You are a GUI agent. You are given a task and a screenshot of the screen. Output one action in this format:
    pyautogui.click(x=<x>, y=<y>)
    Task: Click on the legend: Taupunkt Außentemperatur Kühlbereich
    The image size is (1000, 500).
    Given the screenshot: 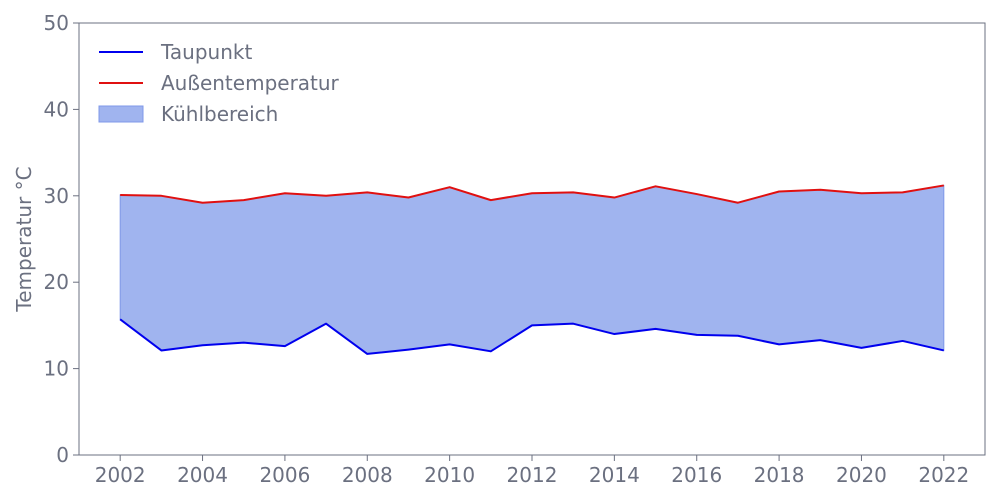 What is the action you would take?
    pyautogui.click(x=219, y=83)
    